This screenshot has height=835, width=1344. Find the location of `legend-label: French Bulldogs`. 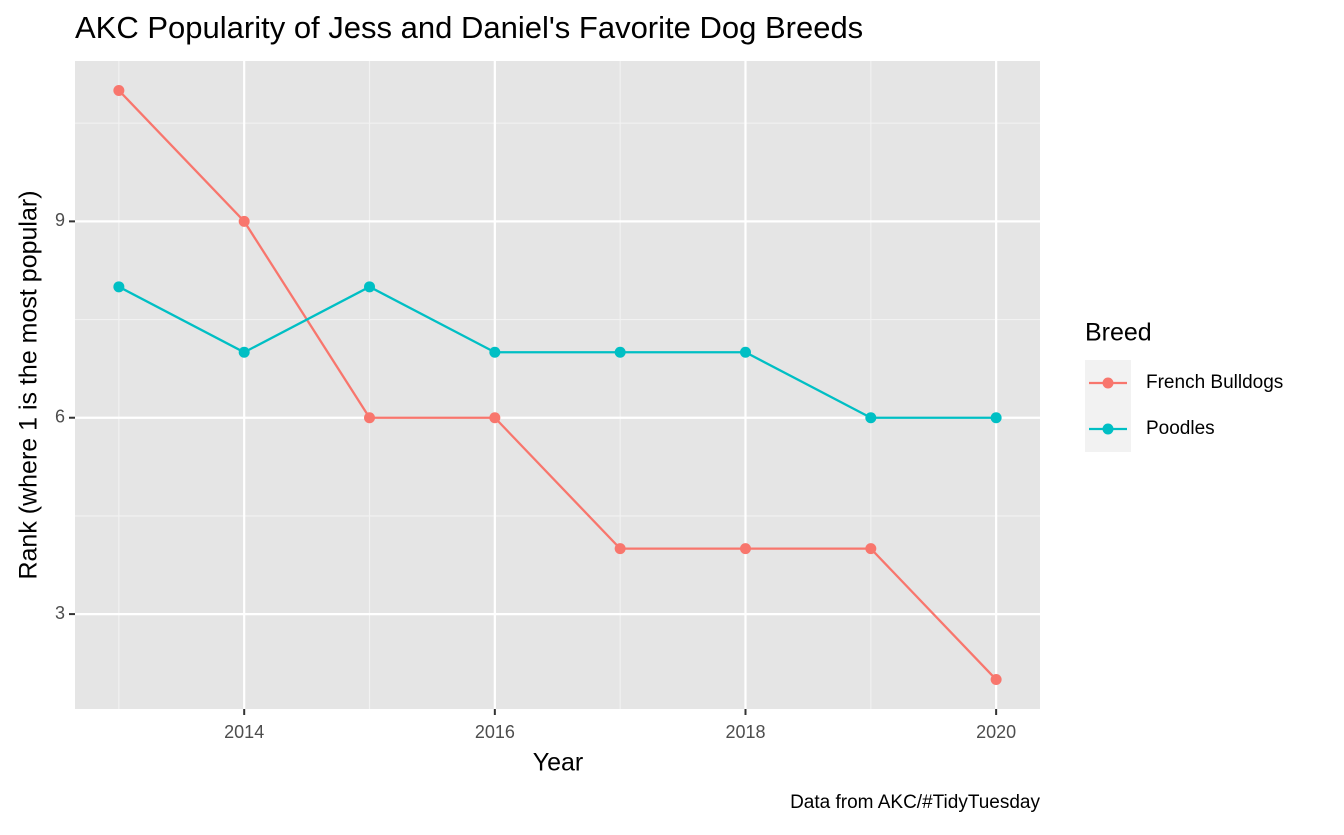

legend-label: French Bulldogs is located at coordinates (1214, 382).